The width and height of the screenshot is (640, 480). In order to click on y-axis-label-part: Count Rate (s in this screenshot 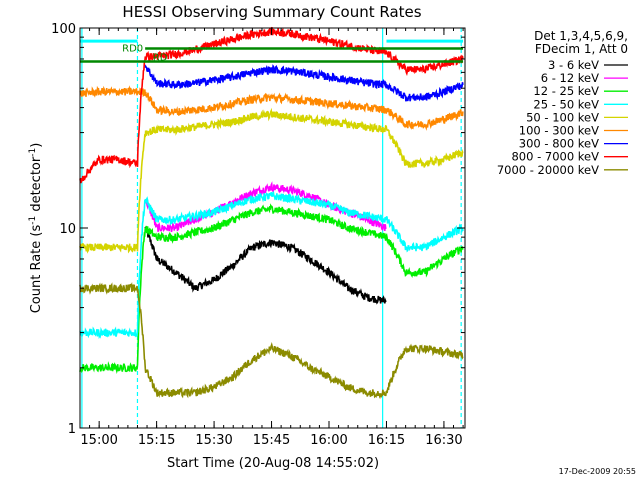, I will do `click(36, 269)`.